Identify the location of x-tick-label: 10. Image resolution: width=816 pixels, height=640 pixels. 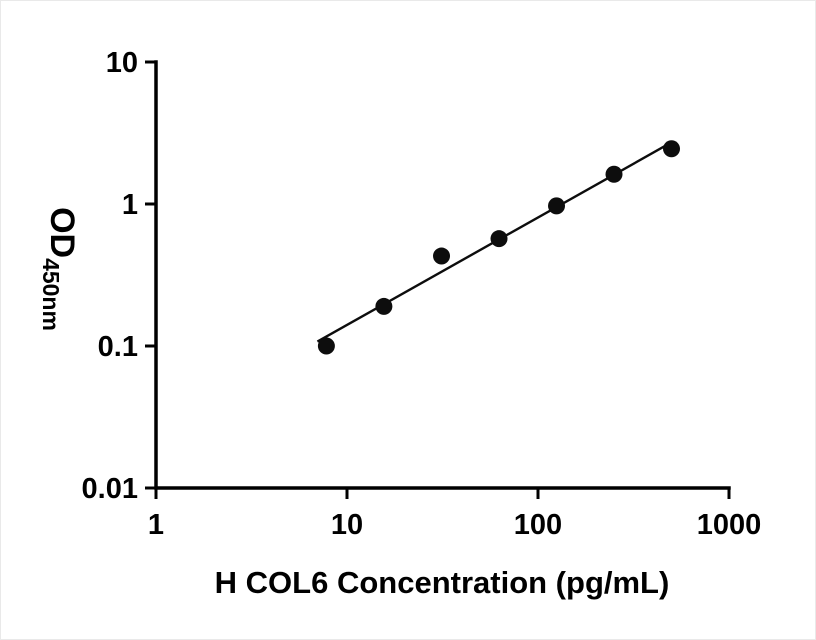
(347, 525).